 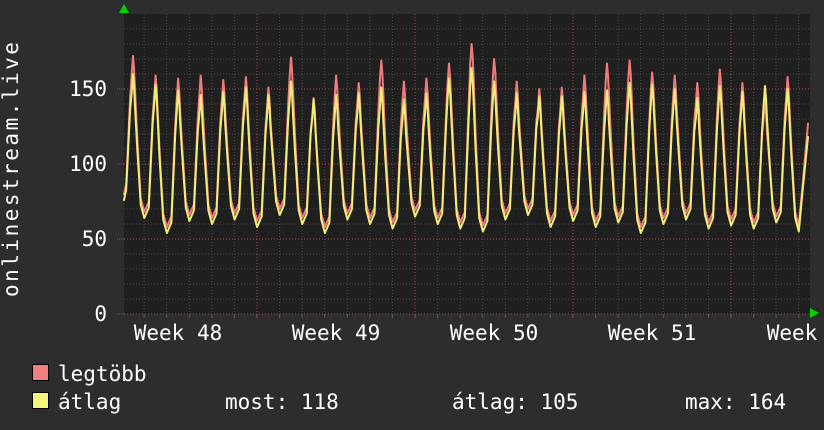 I want to click on y-tick-50: 50, so click(x=94, y=239).